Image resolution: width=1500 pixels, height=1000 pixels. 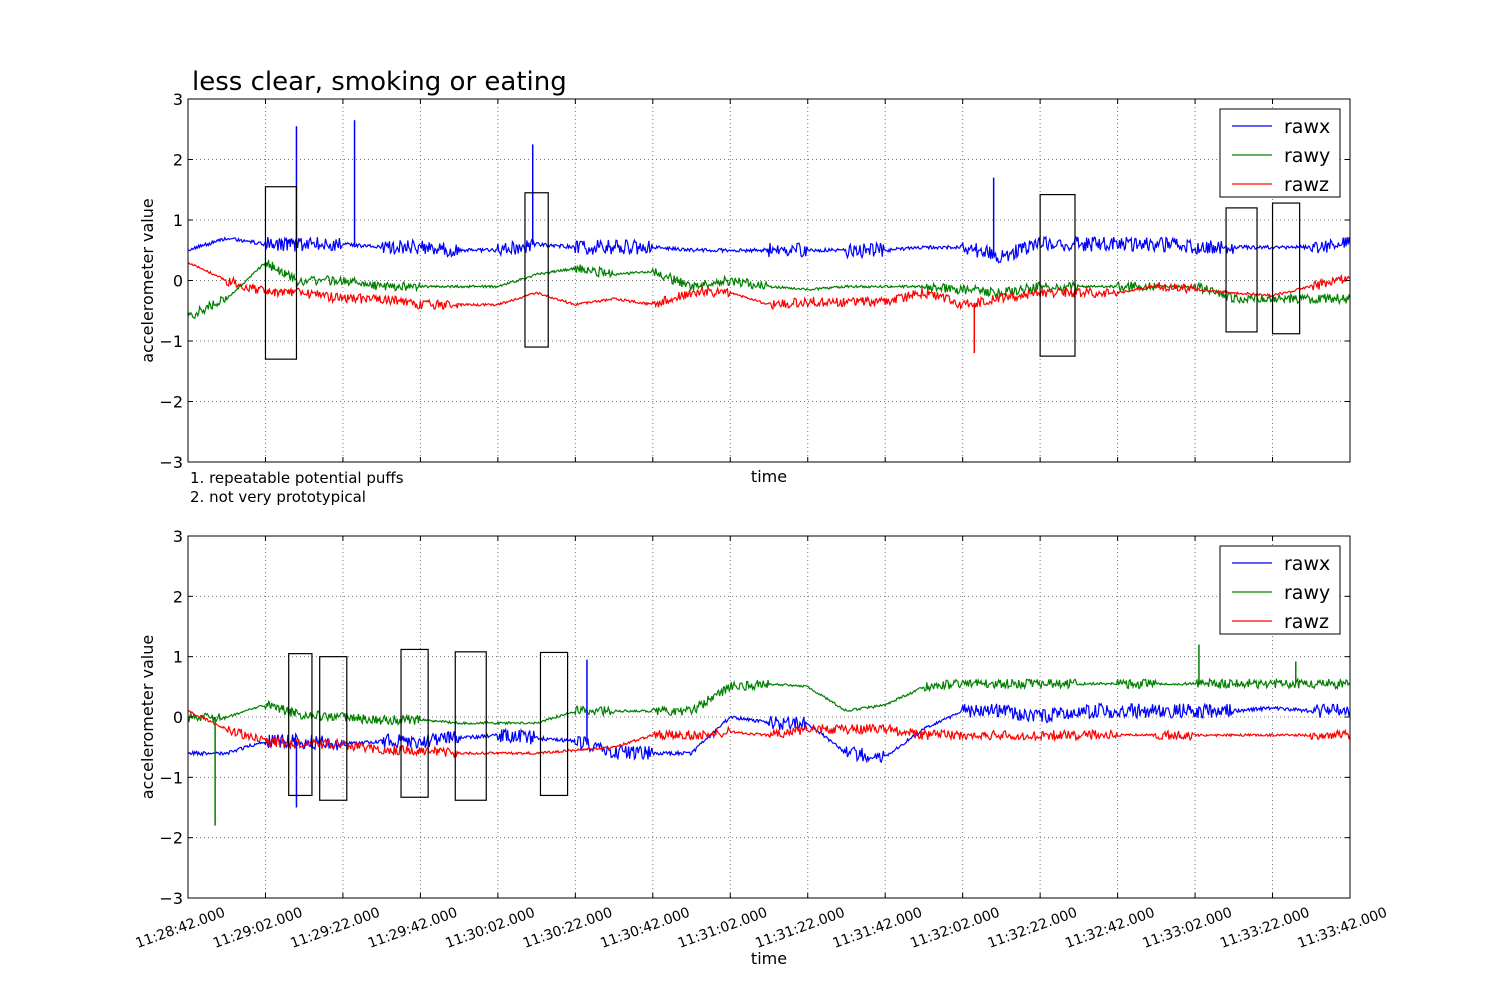 I want to click on chart-title: less clear, smoking or eating, so click(x=379, y=82).